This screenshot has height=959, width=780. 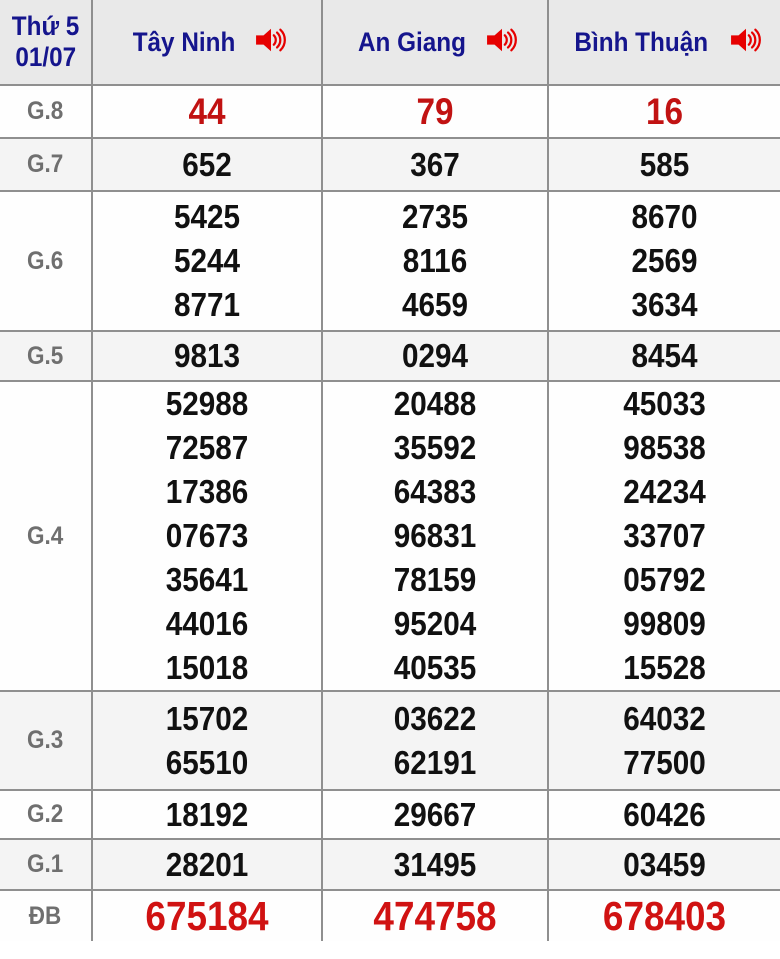 What do you see at coordinates (184, 41) in the screenshot?
I see `province-name: Tây Ninh` at bounding box center [184, 41].